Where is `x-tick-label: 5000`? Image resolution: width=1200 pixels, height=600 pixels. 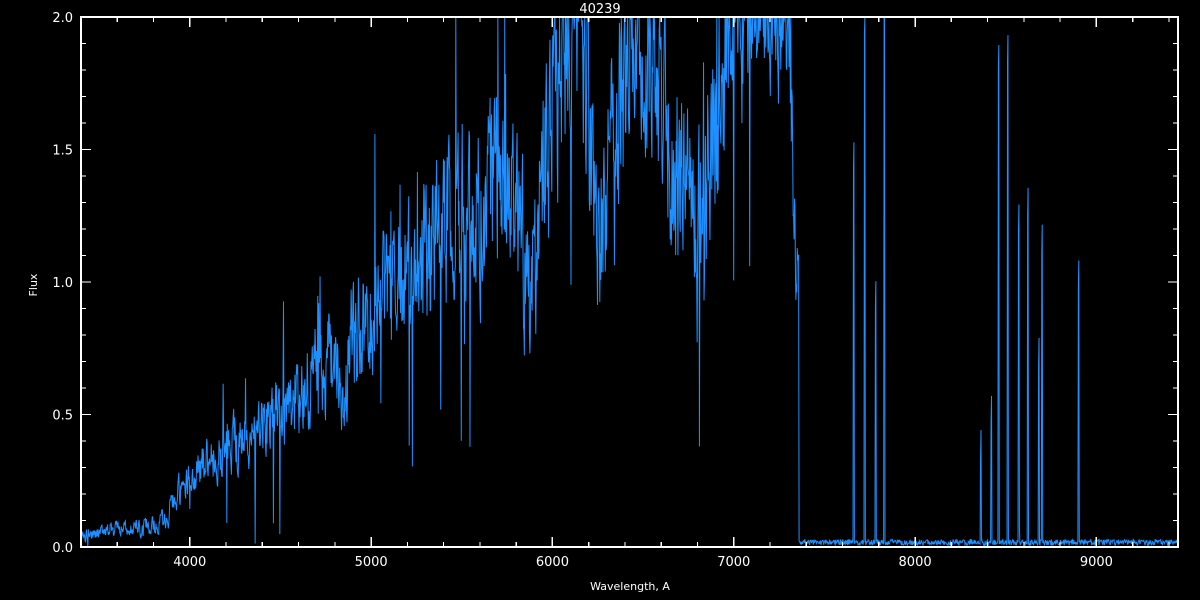
x-tick-label: 5000 is located at coordinates (371, 562).